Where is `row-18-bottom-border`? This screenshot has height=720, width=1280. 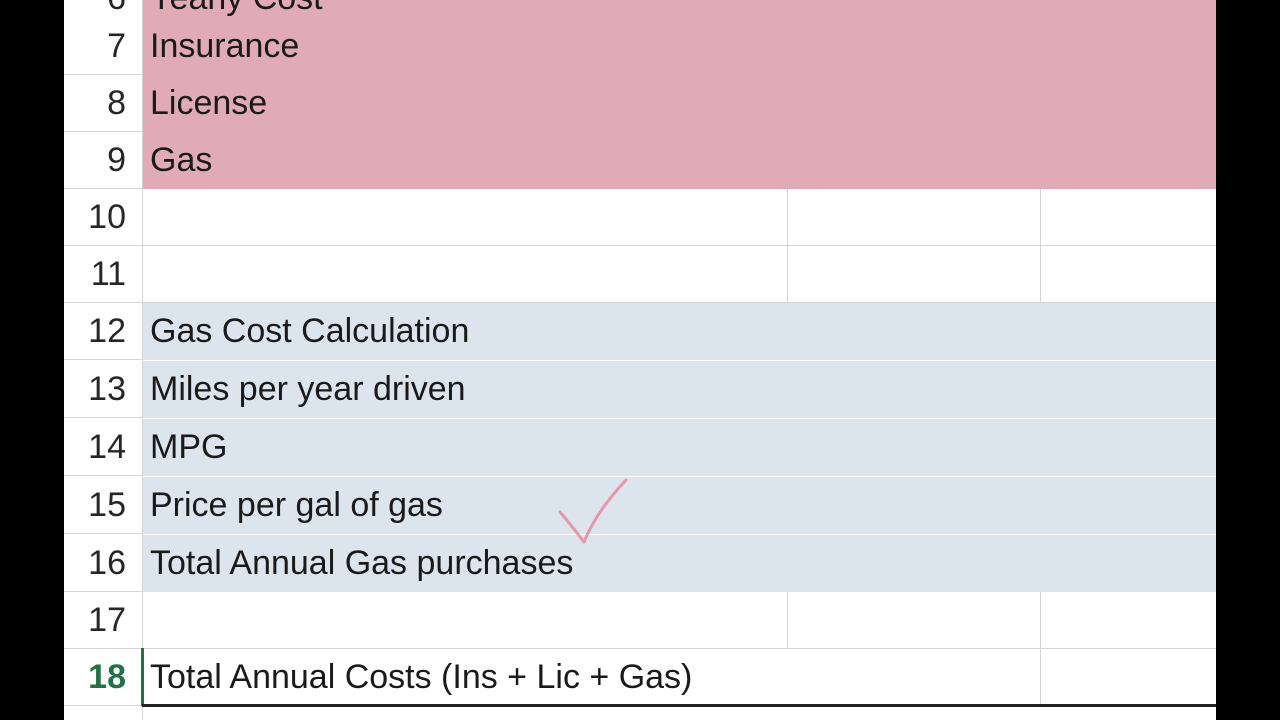 row-18-bottom-border is located at coordinates (679, 705).